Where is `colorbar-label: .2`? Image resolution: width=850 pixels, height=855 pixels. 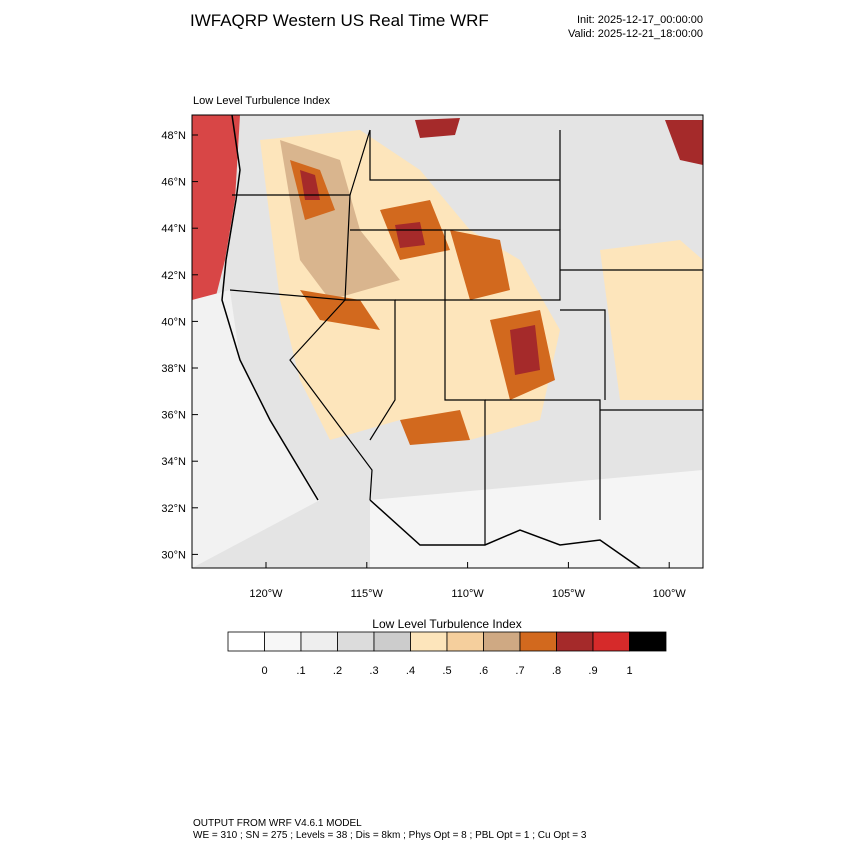
colorbar-label: .2 is located at coordinates (337, 671).